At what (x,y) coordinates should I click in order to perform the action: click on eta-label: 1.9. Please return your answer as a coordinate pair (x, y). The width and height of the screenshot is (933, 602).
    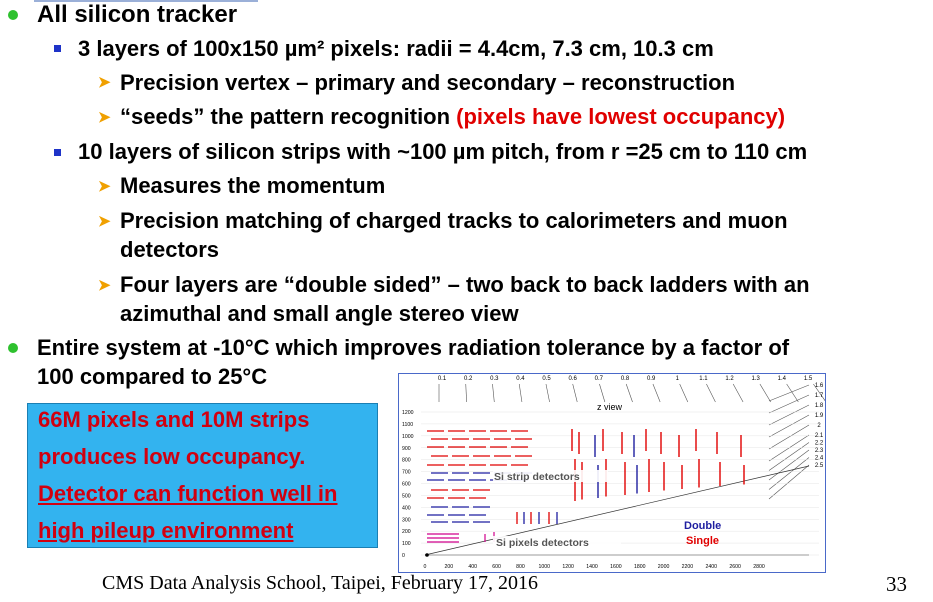
    Looking at the image, I should click on (819, 416).